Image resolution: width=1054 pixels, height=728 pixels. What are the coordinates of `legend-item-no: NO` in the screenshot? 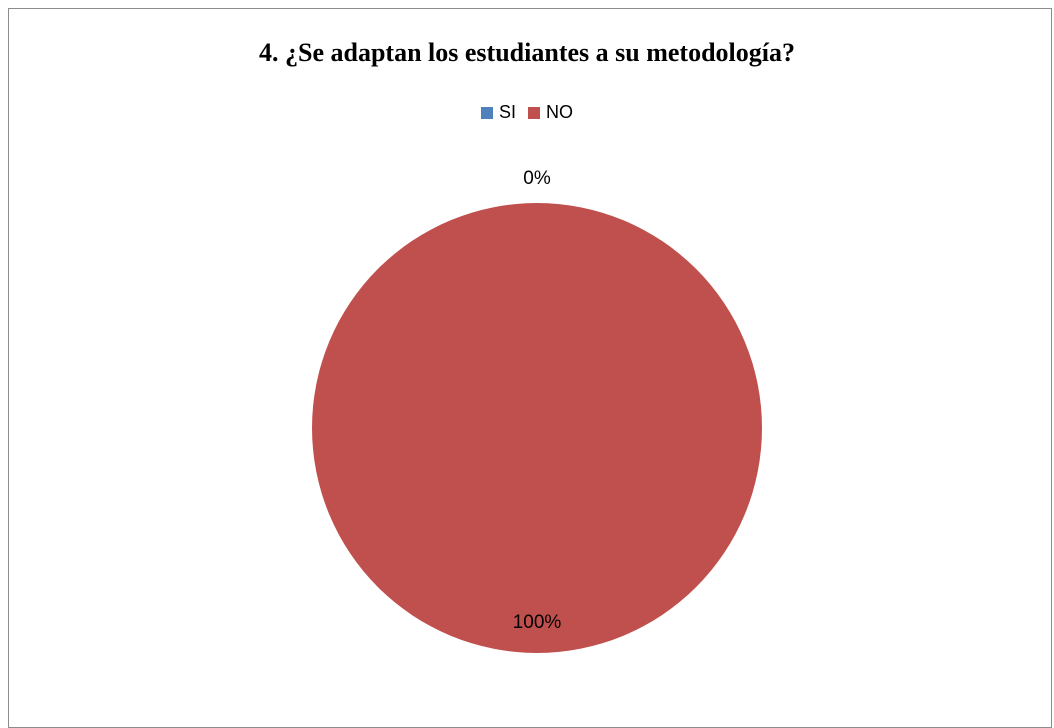 It's located at (550, 112).